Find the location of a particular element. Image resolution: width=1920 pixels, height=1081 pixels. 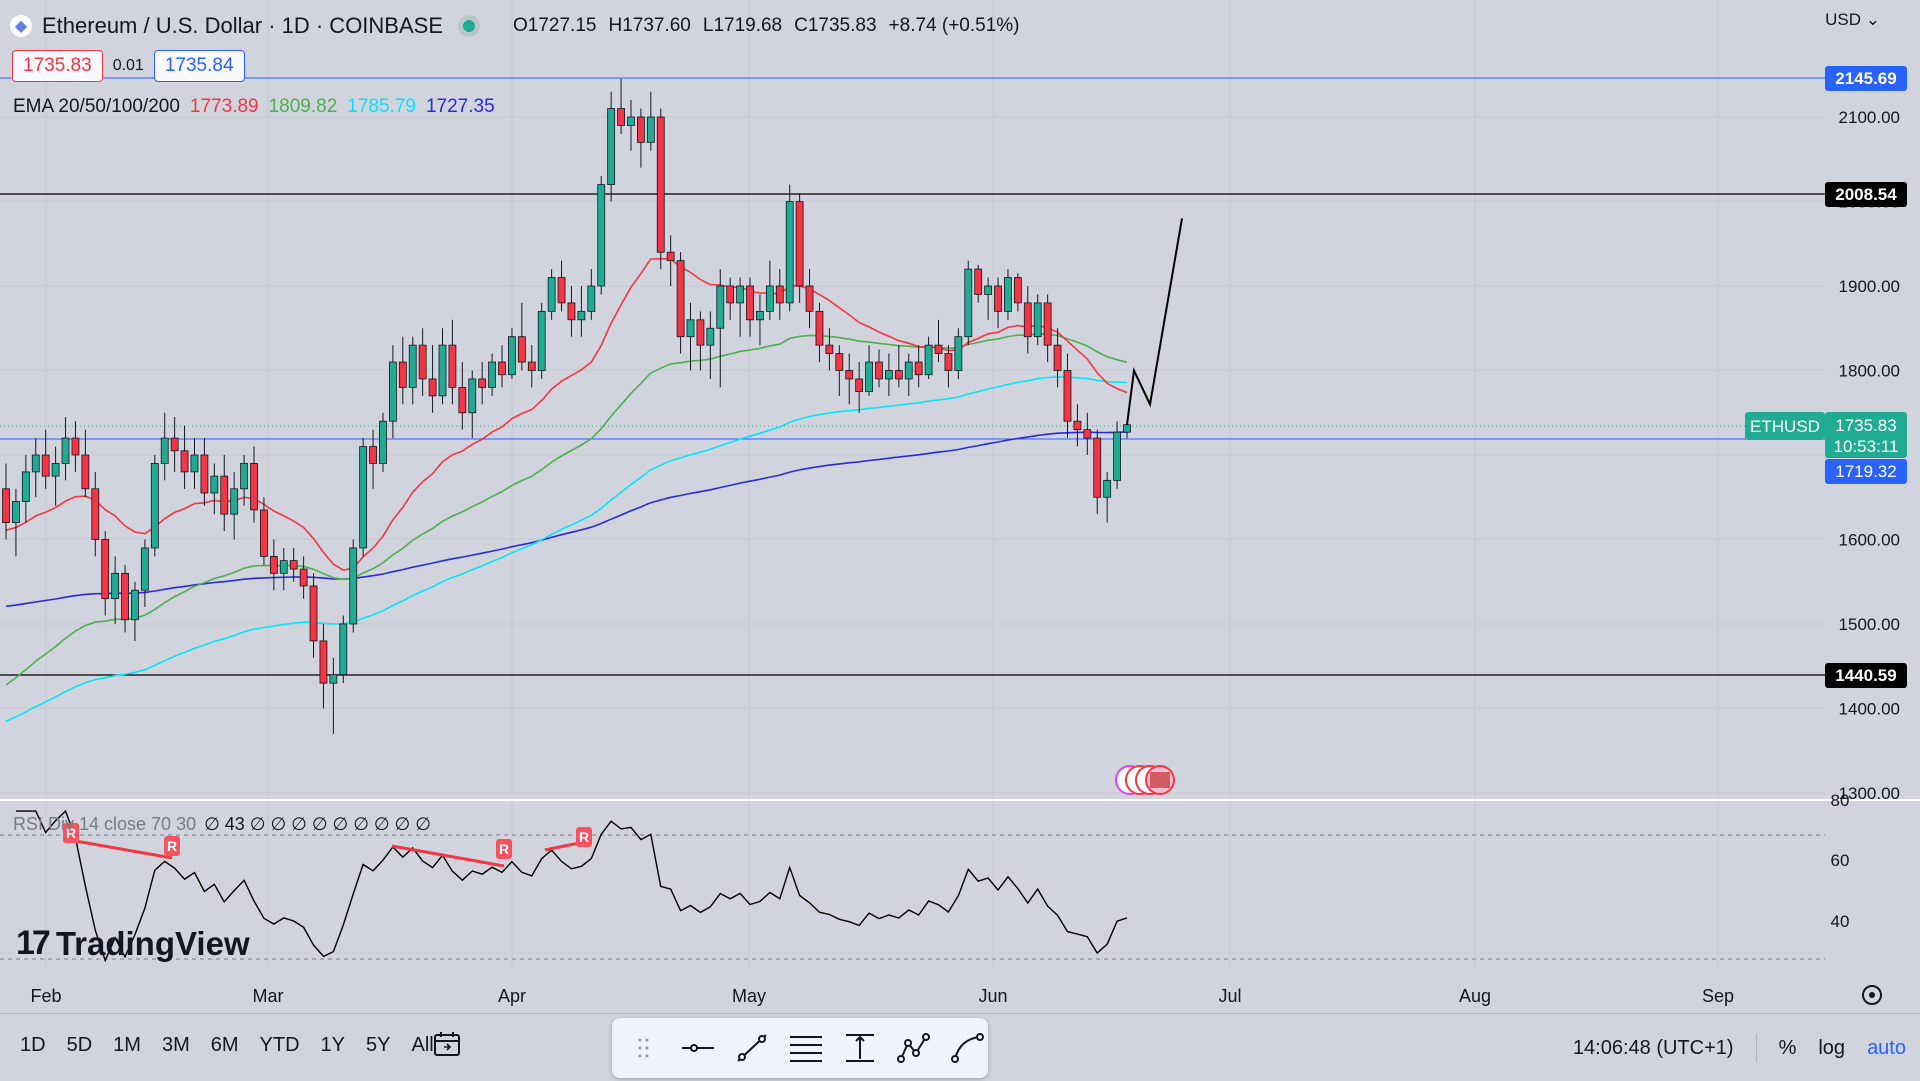

ema50-value: 1809.82 is located at coordinates (303, 106).